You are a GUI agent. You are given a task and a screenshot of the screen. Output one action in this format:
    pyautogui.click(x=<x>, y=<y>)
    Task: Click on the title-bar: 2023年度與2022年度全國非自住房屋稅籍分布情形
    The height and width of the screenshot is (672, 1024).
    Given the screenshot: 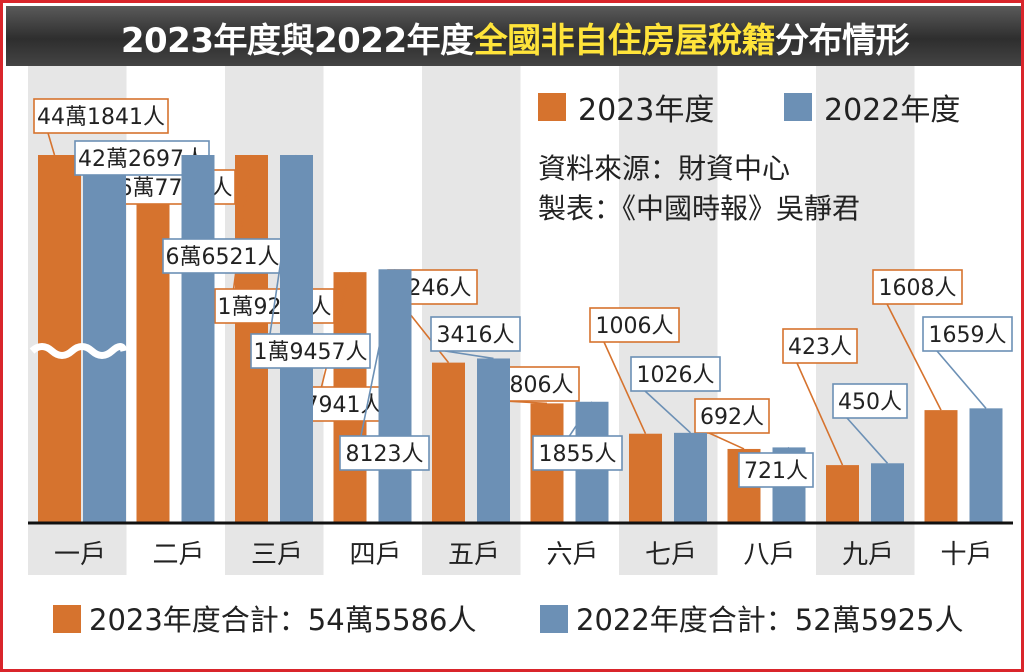 What is the action you would take?
    pyautogui.click(x=513, y=36)
    